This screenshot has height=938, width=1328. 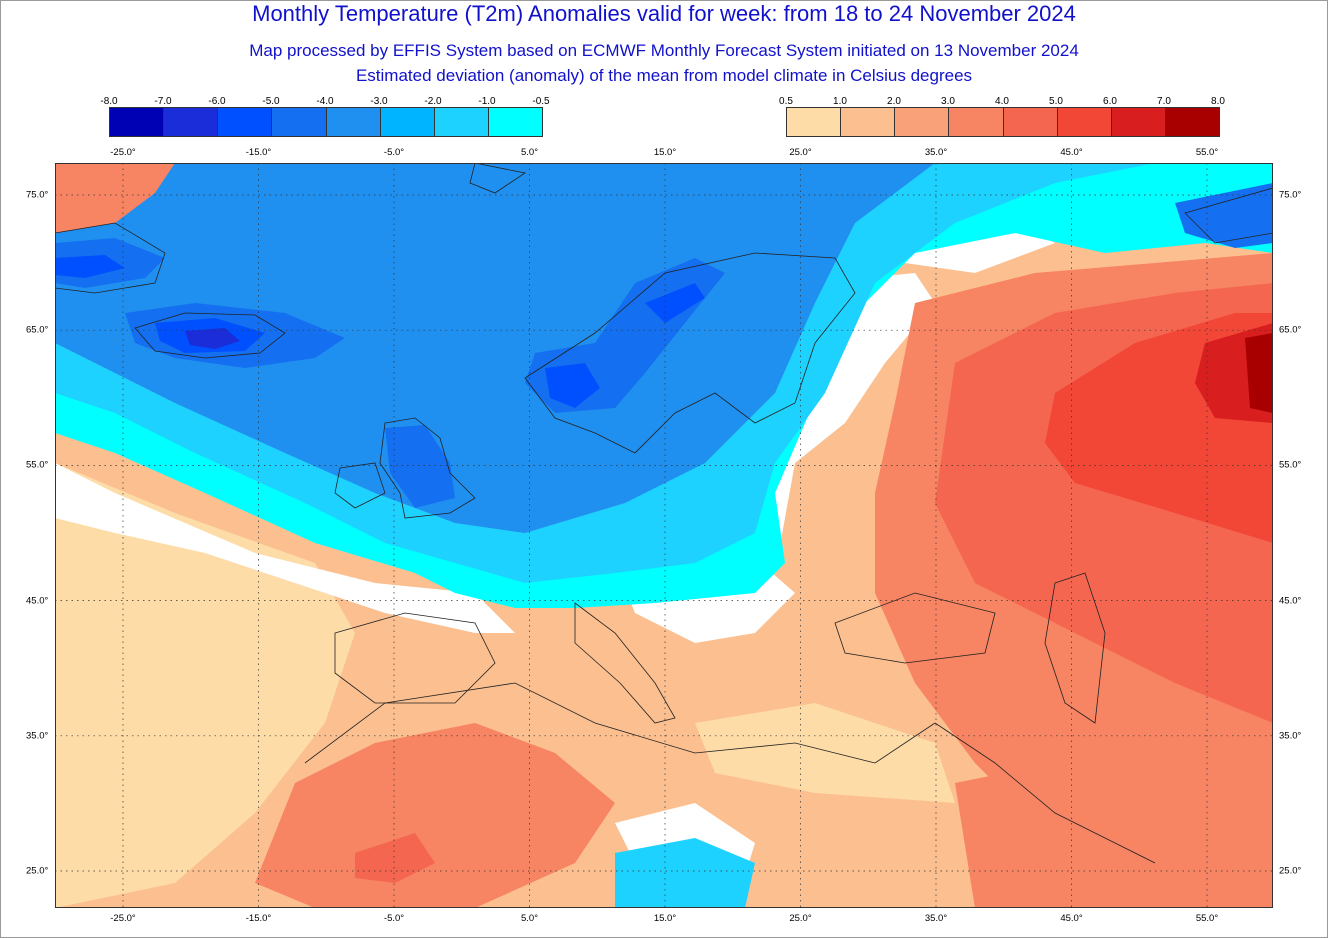 What do you see at coordinates (433, 101) in the screenshot?
I see `colorbar-tick-label: -2.0` at bounding box center [433, 101].